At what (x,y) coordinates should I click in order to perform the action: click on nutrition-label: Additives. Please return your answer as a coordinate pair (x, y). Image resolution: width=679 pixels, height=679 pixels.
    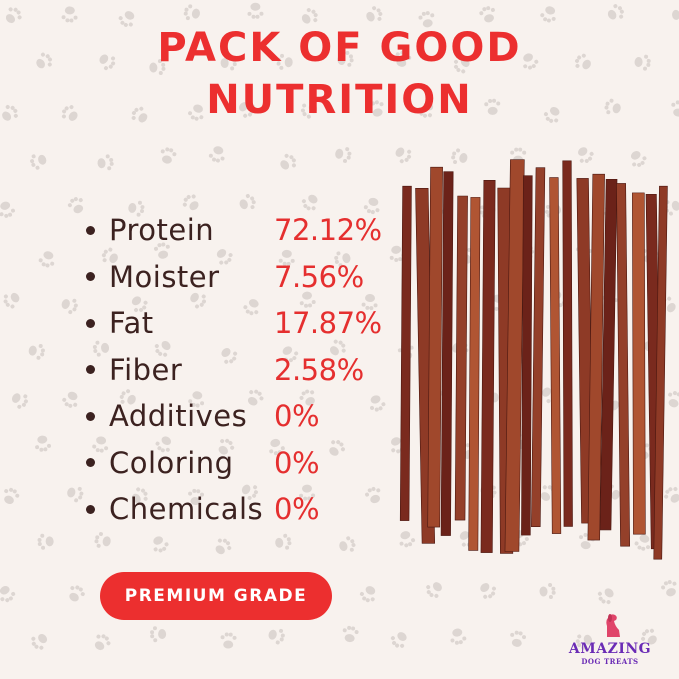
    Looking at the image, I should click on (178, 416).